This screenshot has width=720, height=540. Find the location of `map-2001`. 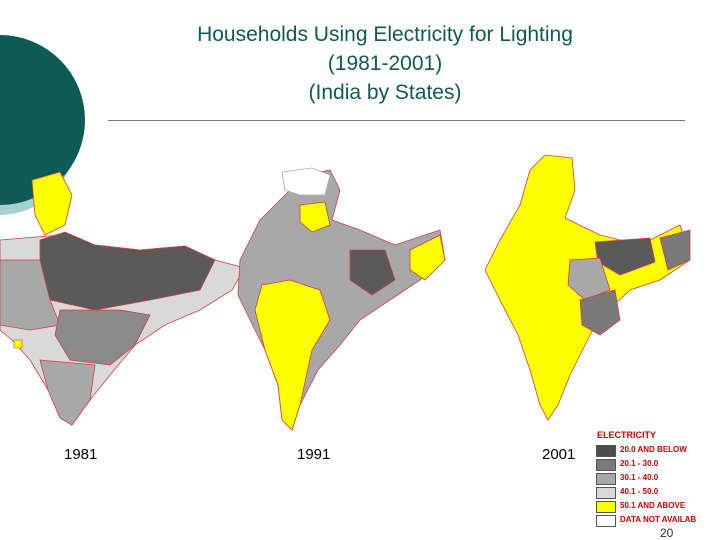

map-2001 is located at coordinates (587, 287).